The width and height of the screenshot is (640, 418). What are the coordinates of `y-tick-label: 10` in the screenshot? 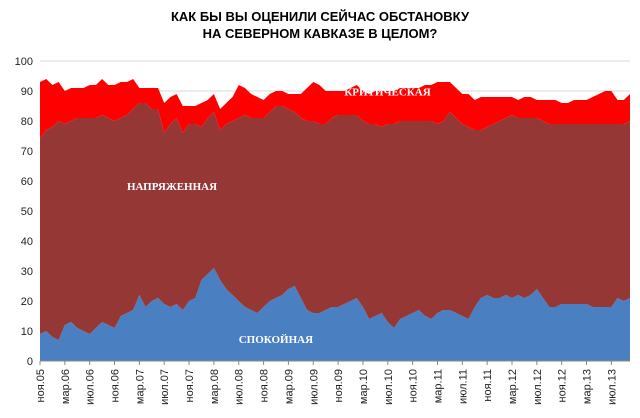 It's located at (27, 332).